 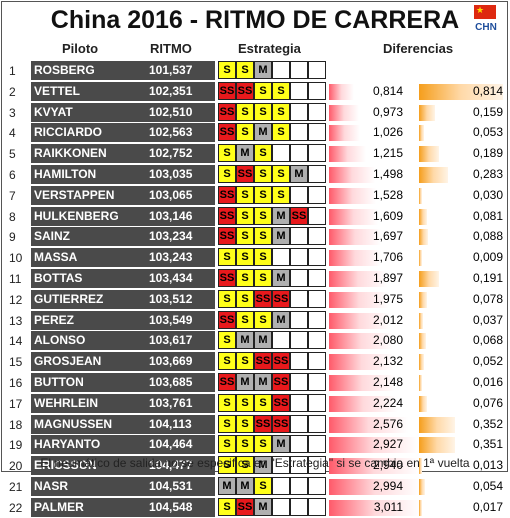 What do you see at coordinates (487, 361) in the screenshot?
I see `interval-value: 0,052` at bounding box center [487, 361].